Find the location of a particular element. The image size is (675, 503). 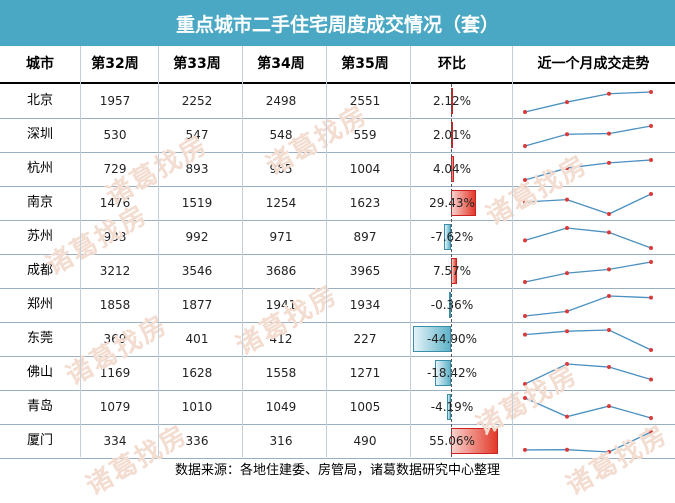

change-label: 7.57% is located at coordinates (452, 271).